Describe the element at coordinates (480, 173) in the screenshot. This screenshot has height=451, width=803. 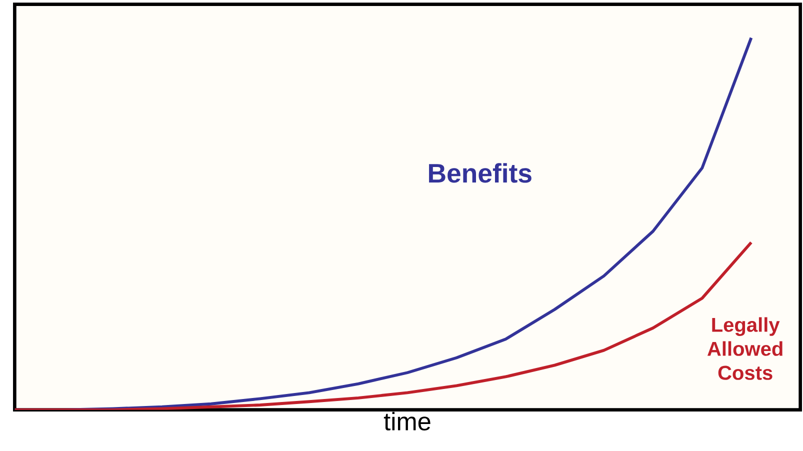
I see `text: Benefits` at that location.